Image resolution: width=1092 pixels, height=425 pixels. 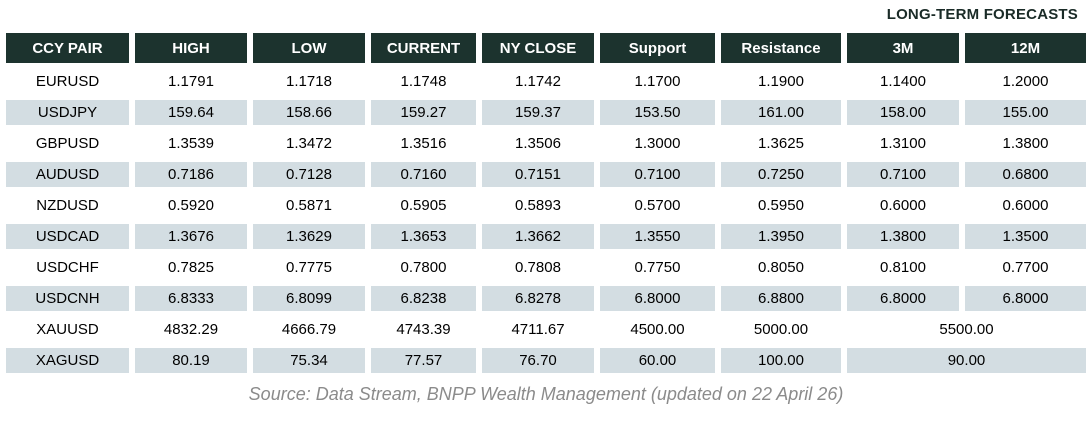 What do you see at coordinates (309, 267) in the screenshot?
I see `value-cell: 0.7775` at bounding box center [309, 267].